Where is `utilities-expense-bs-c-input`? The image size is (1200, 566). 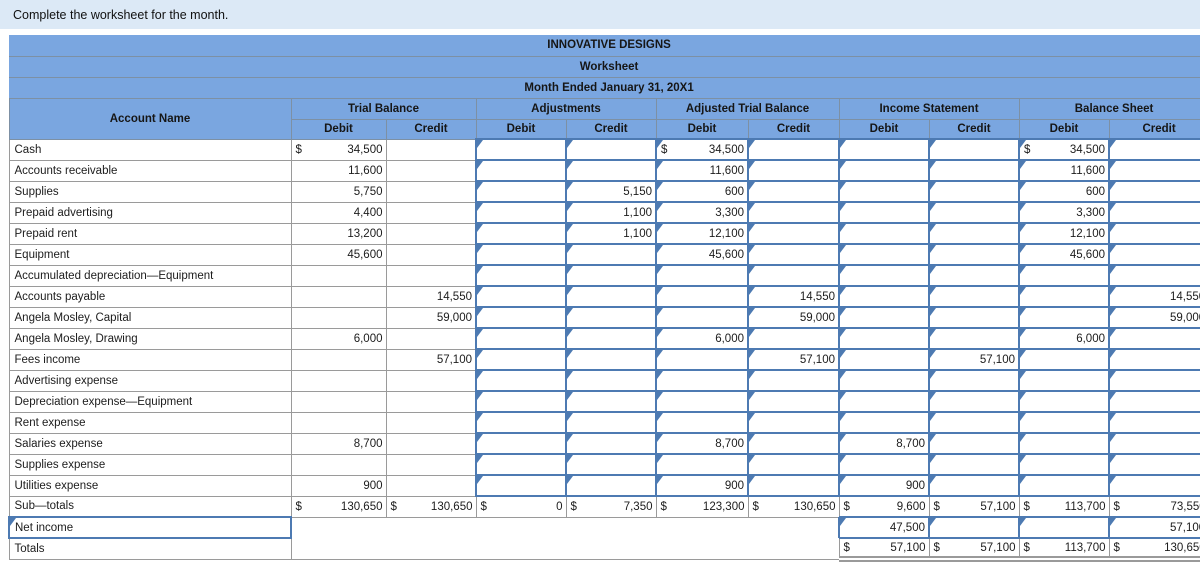
utilities-expense-bs-c-input is located at coordinates (1153, 485).